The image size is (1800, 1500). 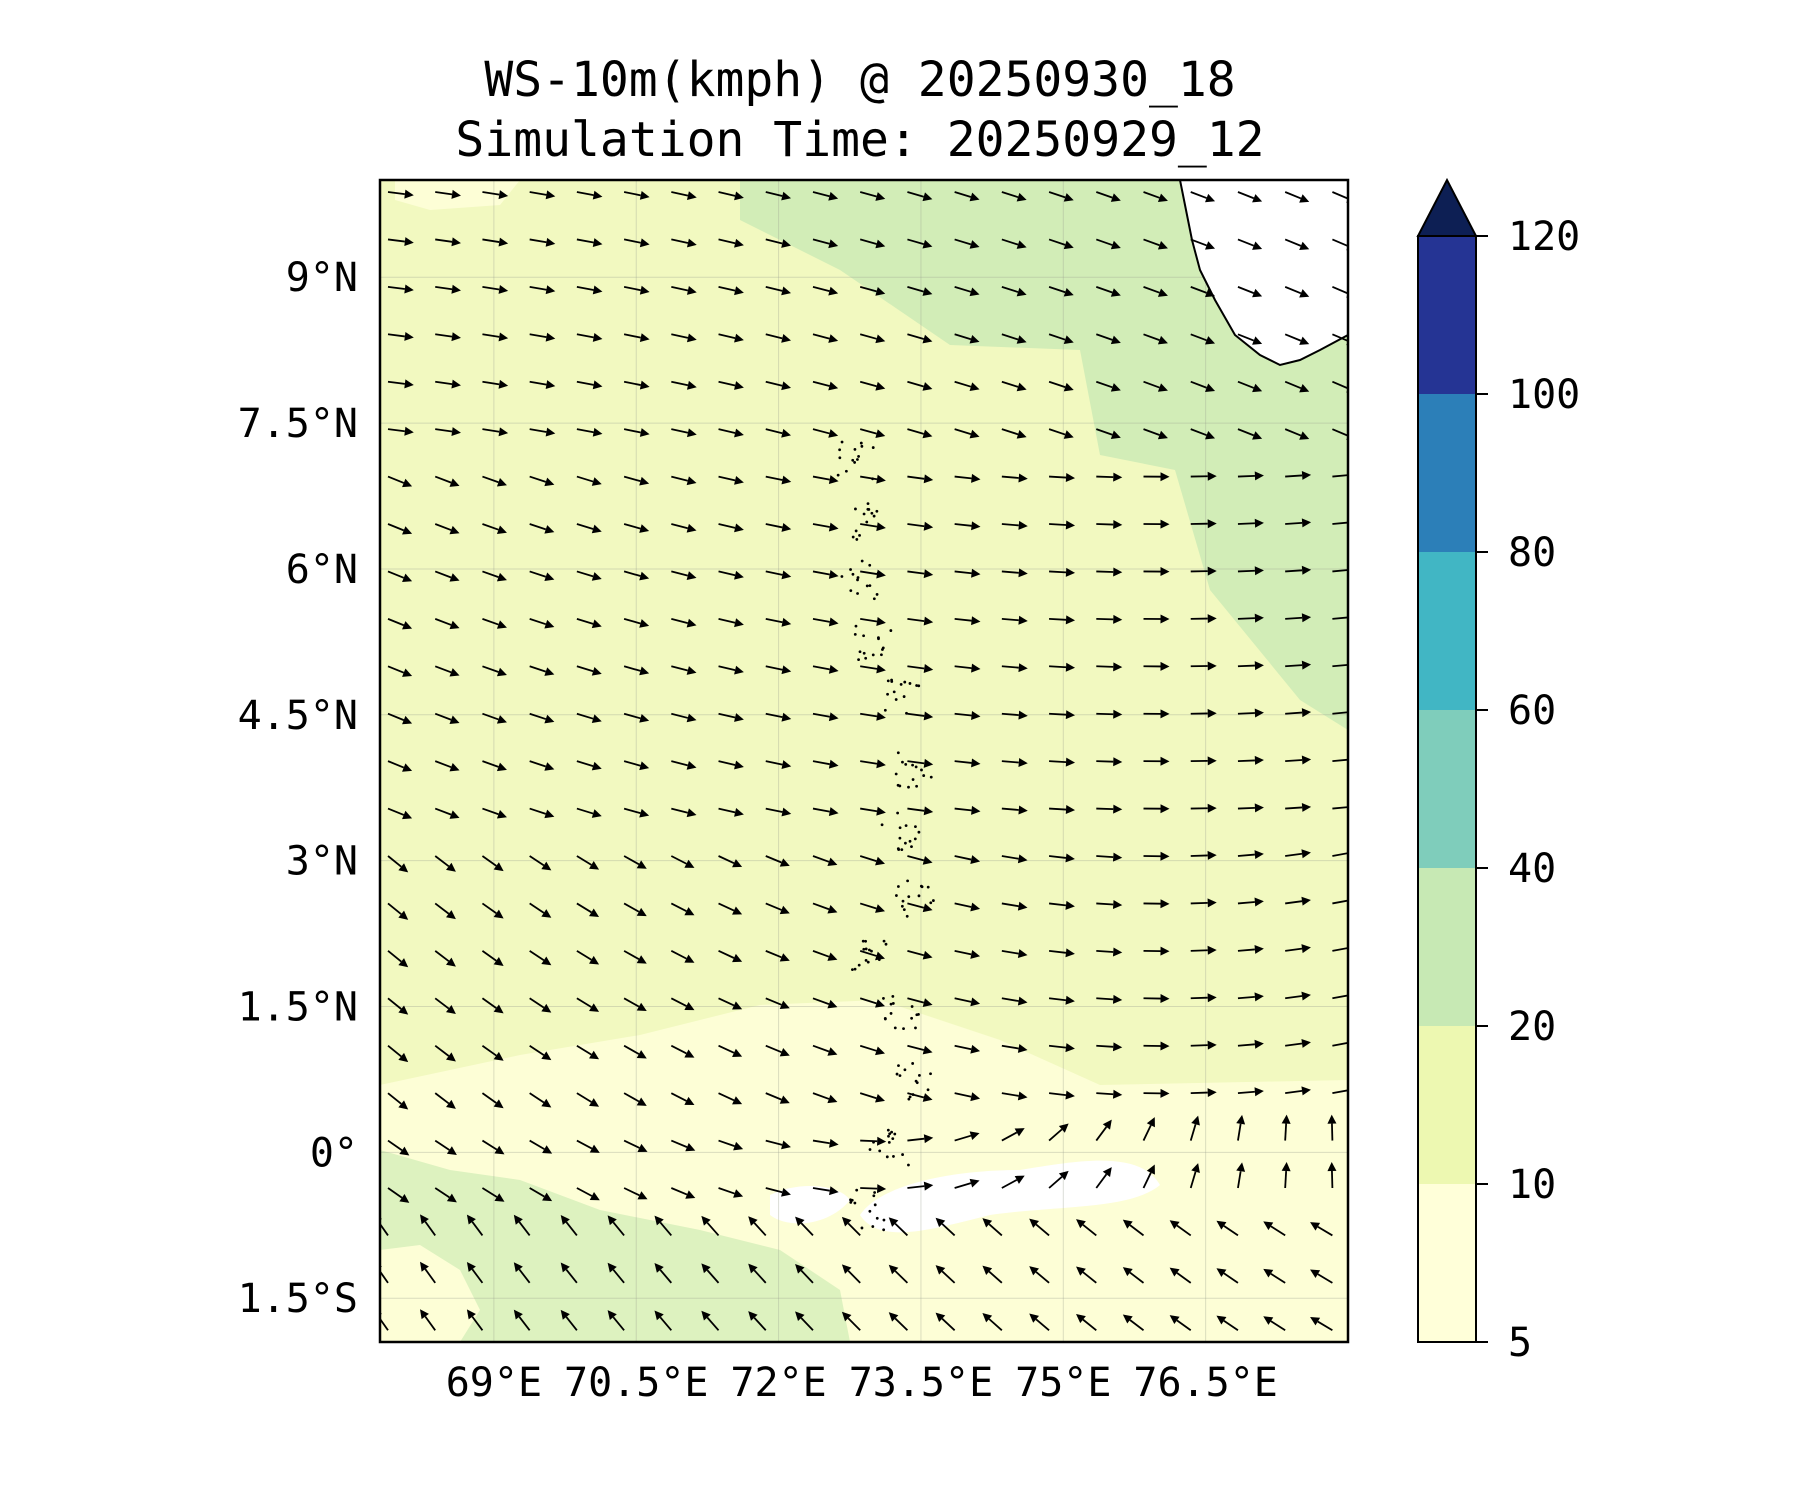 What do you see at coordinates (1532, 1027) in the screenshot?
I see `colorbar-tick-label: 20` at bounding box center [1532, 1027].